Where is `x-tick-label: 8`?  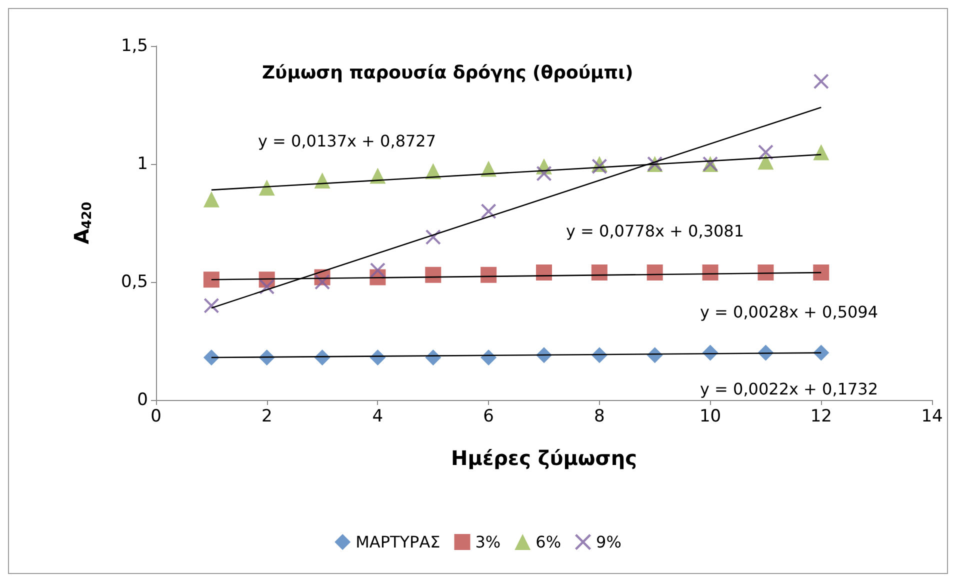 x-tick-label: 8 is located at coordinates (599, 416).